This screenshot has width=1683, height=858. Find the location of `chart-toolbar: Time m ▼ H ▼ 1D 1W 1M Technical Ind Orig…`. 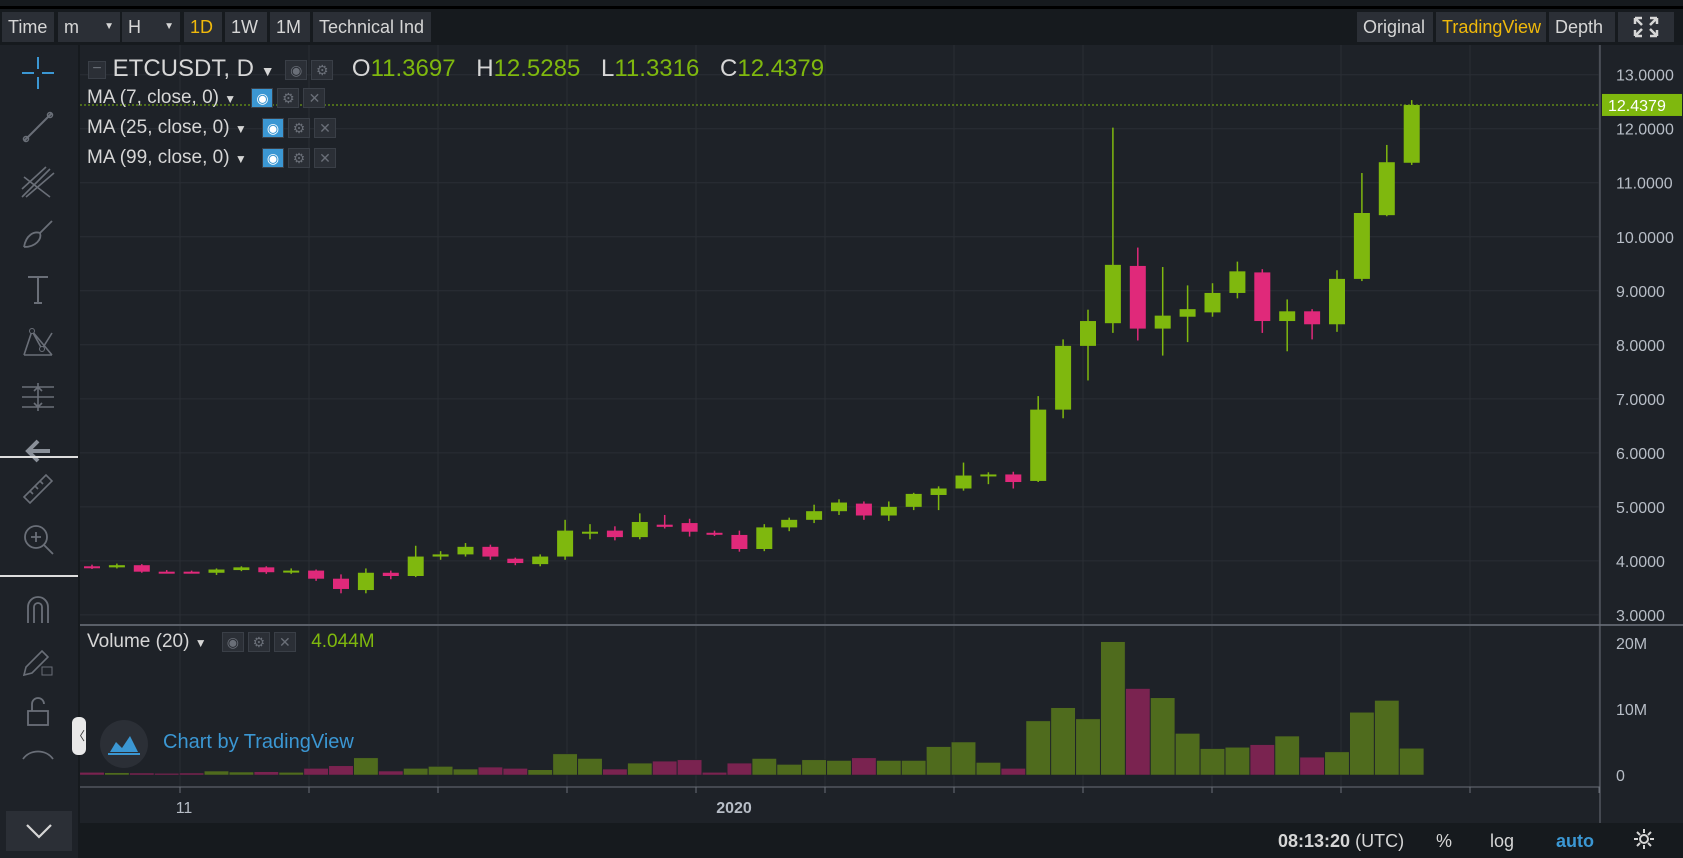

chart-toolbar: Time m ▼ H ▼ 1D 1W 1M Technical Ind Orig… is located at coordinates (841, 25).